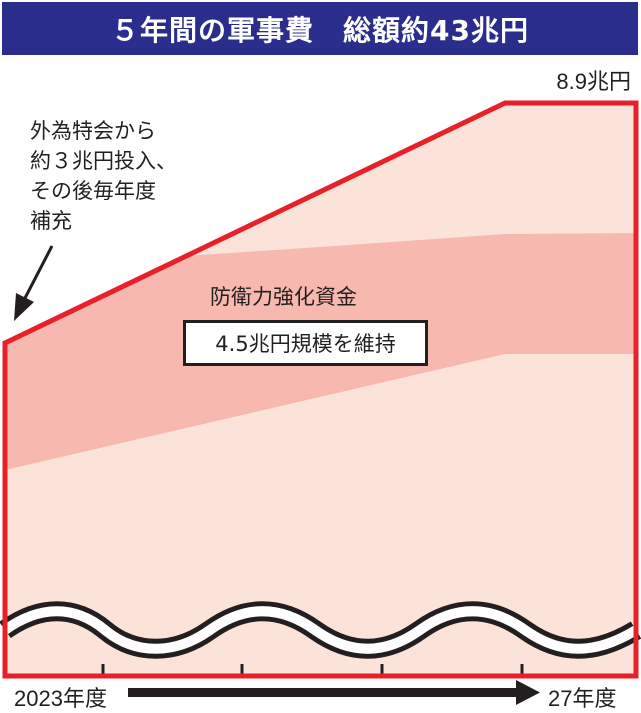 Image resolution: width=641 pixels, height=713 pixels. What do you see at coordinates (51, 221) in the screenshot?
I see `annotation-line: 補充` at bounding box center [51, 221].